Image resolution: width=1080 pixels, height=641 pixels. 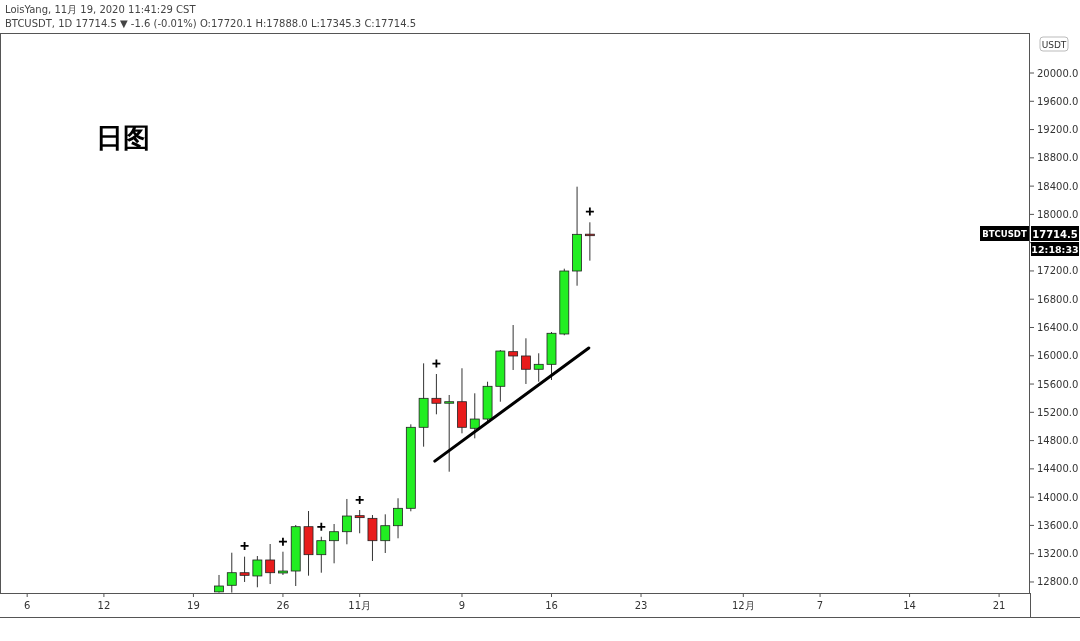 What do you see at coordinates (462, 605) in the screenshot?
I see `x-tick-label: 9` at bounding box center [462, 605].